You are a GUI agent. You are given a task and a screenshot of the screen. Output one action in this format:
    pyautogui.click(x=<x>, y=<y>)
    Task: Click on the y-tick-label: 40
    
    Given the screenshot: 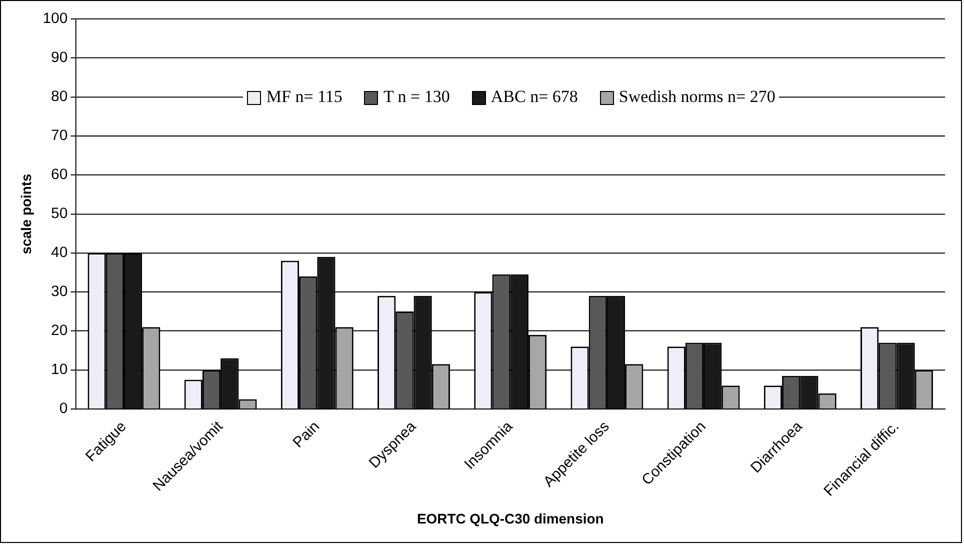 What is the action you would take?
    pyautogui.click(x=59, y=253)
    